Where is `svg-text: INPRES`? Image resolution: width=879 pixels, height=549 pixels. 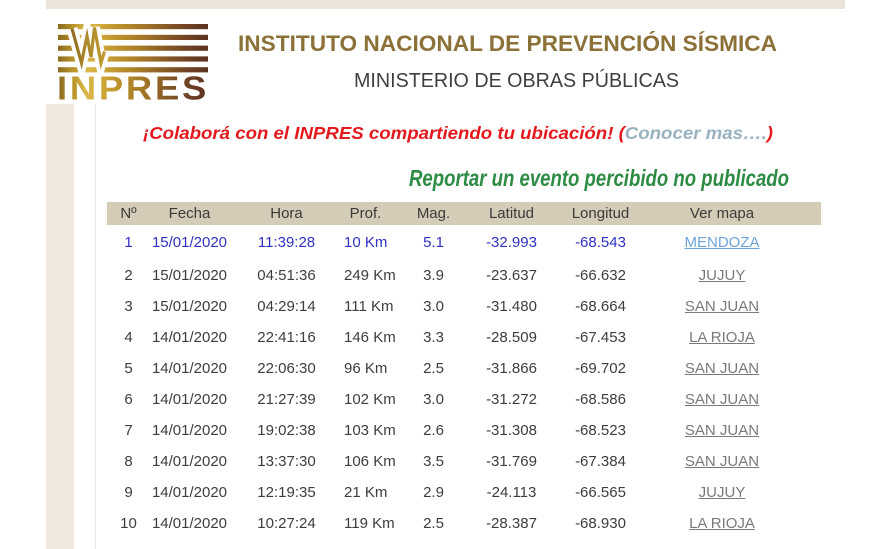 svg-text: INPRES is located at coordinates (133, 86).